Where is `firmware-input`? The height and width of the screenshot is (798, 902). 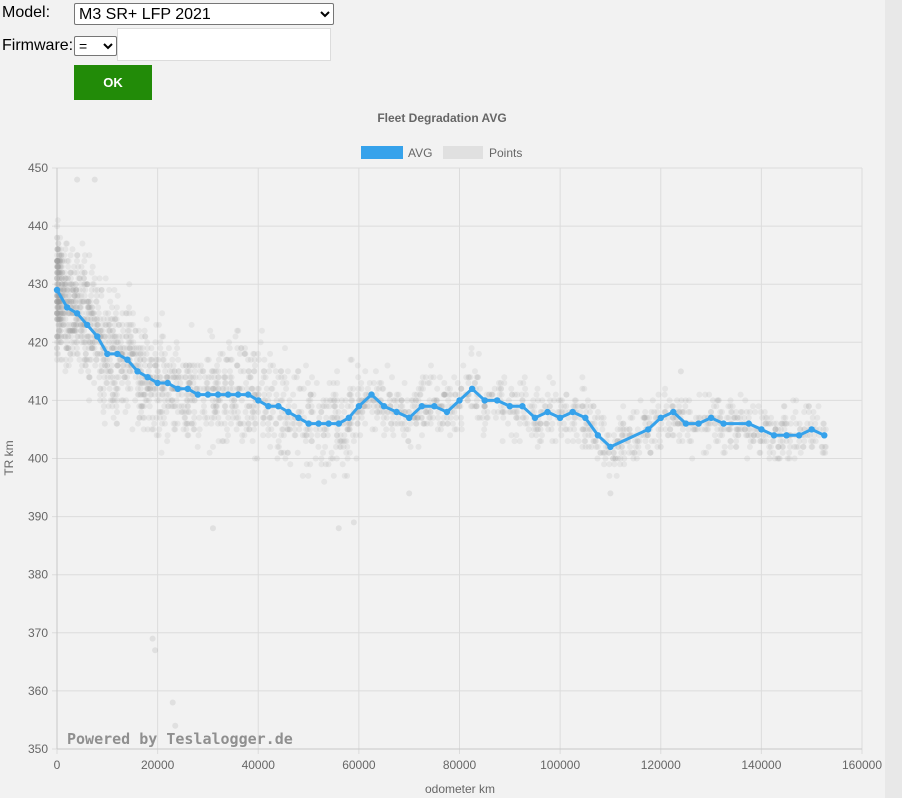 firmware-input is located at coordinates (224, 44).